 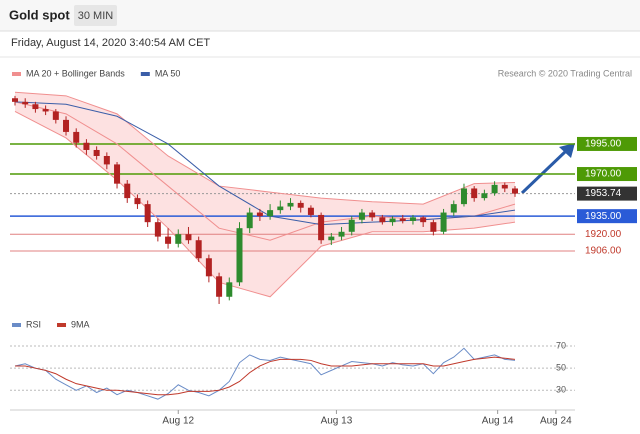 I want to click on interval-label: 30 MIN, so click(x=96, y=16).